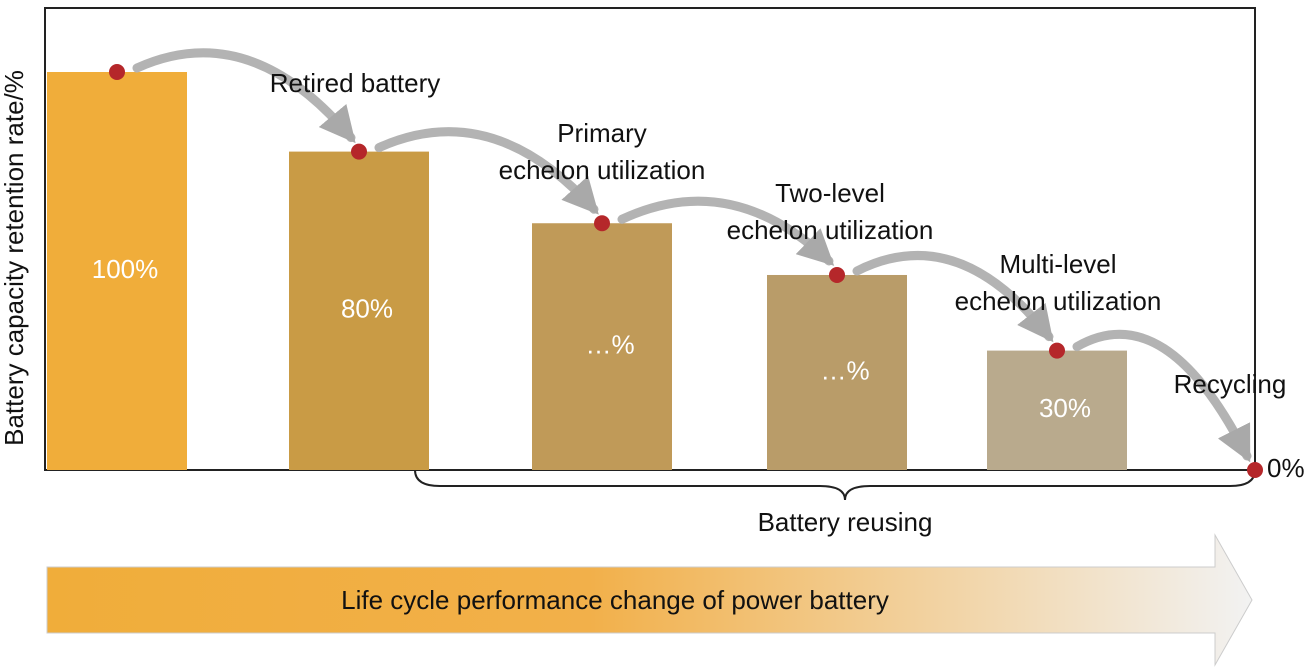 This screenshot has width=1315, height=667. What do you see at coordinates (355, 83) in the screenshot?
I see `annotation: Retired battery` at bounding box center [355, 83].